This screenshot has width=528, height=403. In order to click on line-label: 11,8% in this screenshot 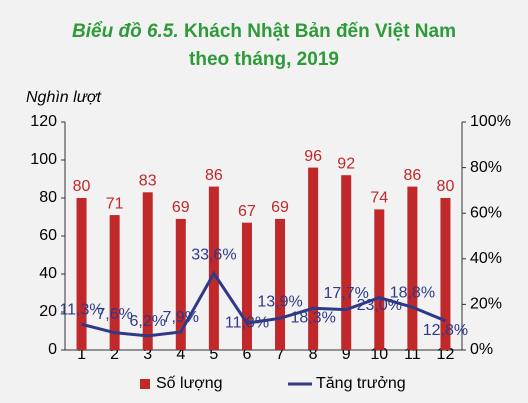, I will do `click(247, 322)`.